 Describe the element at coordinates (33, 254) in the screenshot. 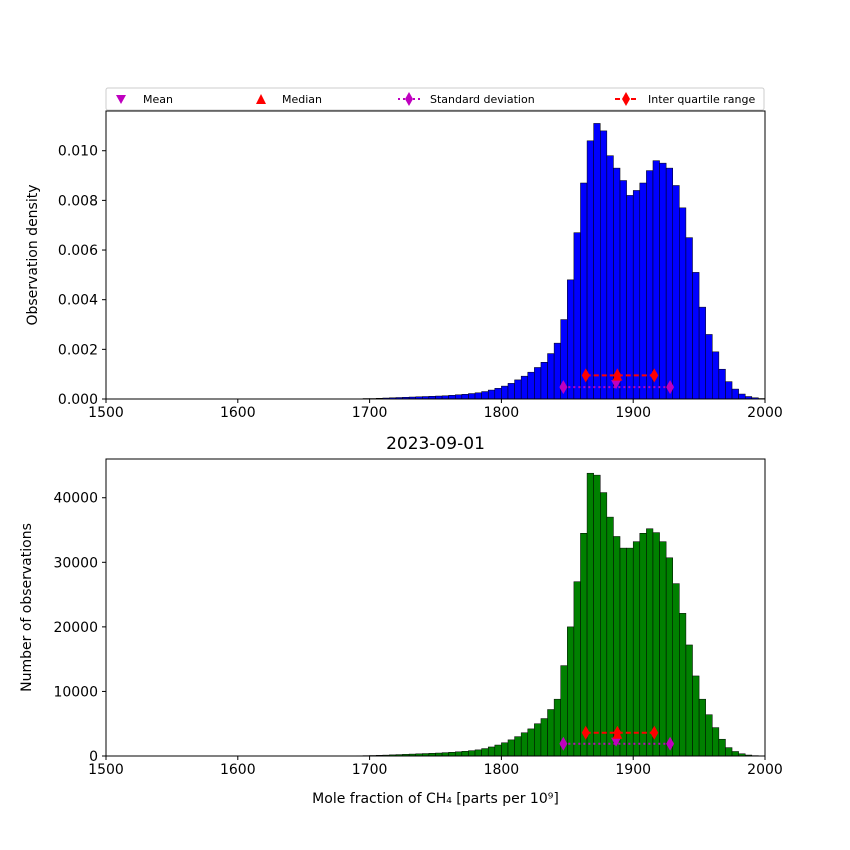

I see `y-axis-label: Observation density` at that location.